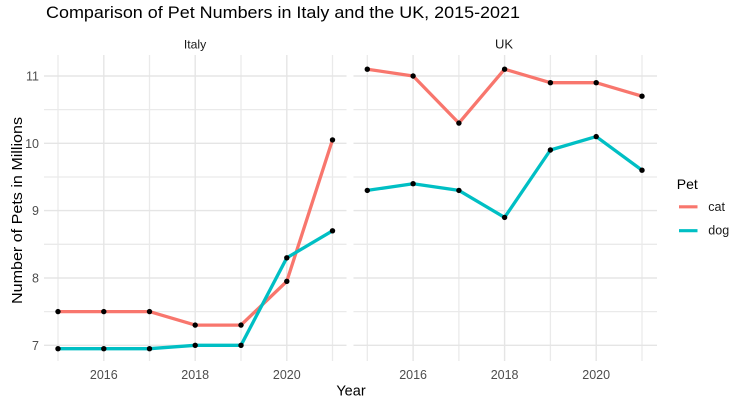 The height and width of the screenshot is (406, 741). What do you see at coordinates (195, 44) in the screenshot?
I see `svg-text: Italy` at bounding box center [195, 44].